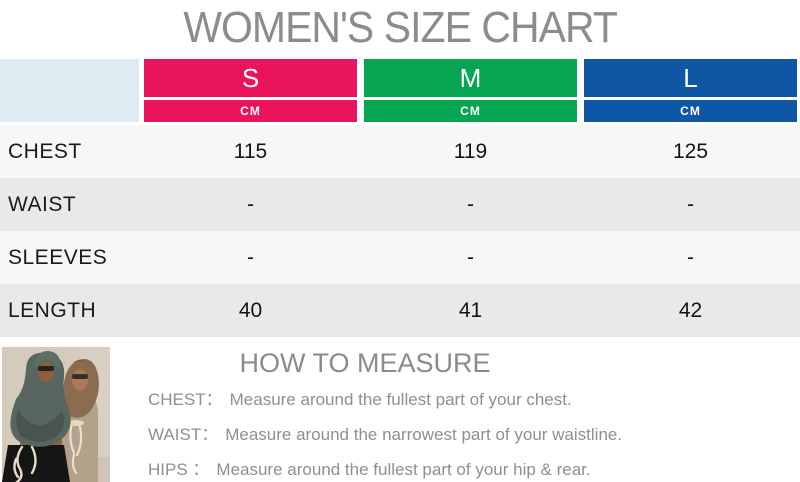 Image resolution: width=800 pixels, height=482 pixels. Describe the element at coordinates (690, 151) in the screenshot. I see `cell-value: 125` at that location.